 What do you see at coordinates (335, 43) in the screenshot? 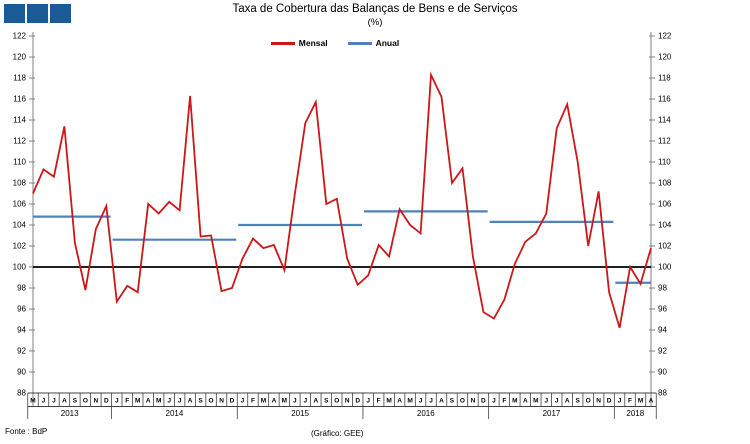
I see `chart-legend: Mensal Anual` at bounding box center [335, 43].